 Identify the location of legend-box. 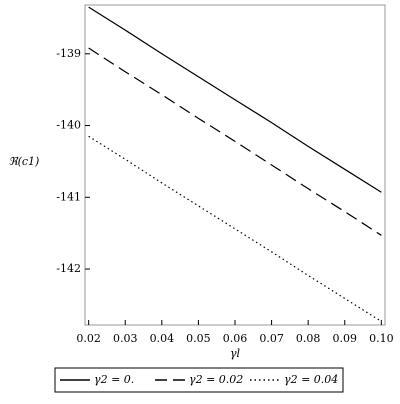
(199, 380).